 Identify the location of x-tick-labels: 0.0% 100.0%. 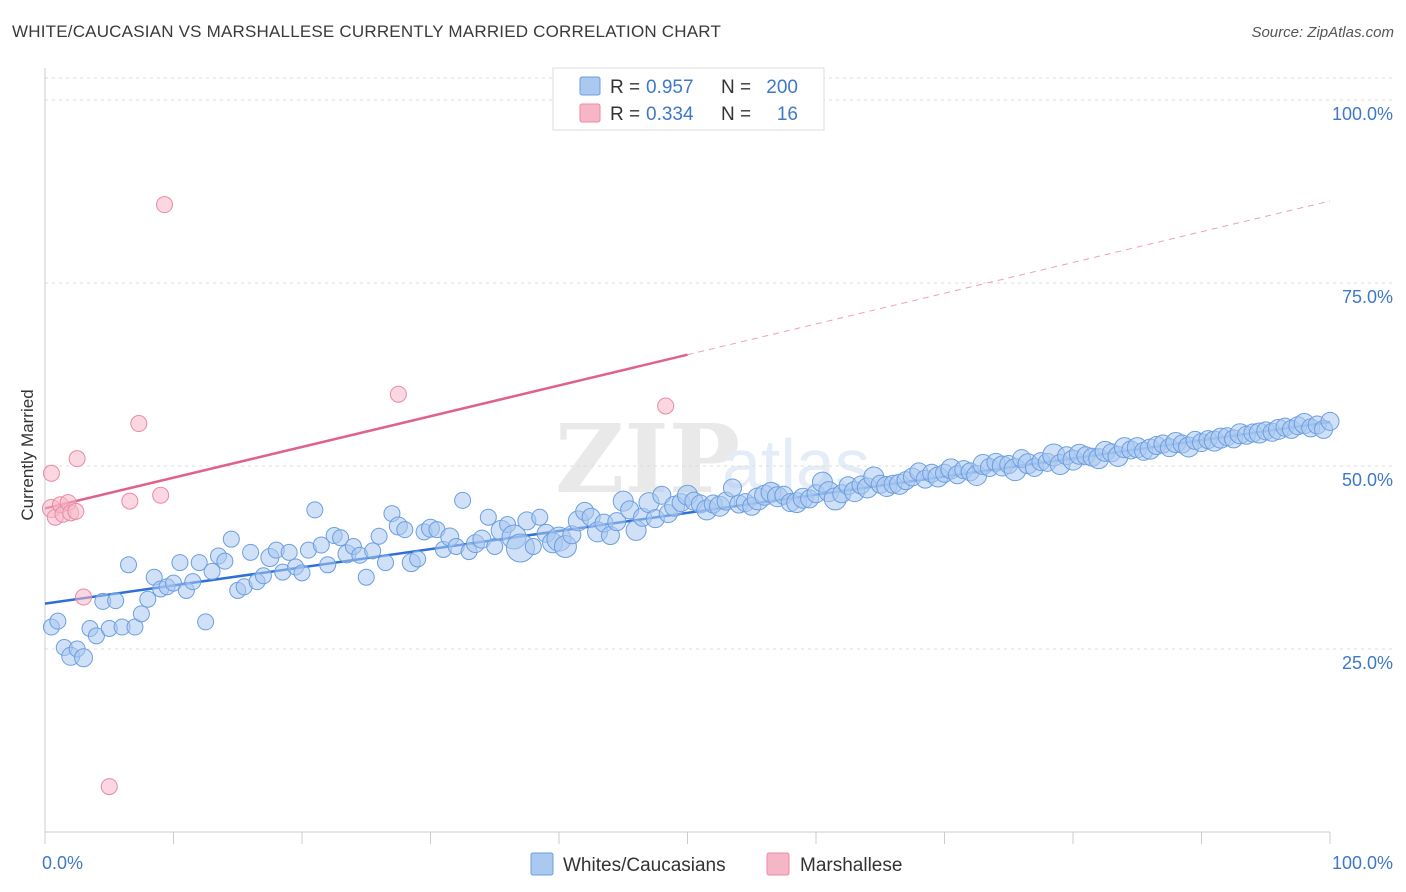
(717, 863).